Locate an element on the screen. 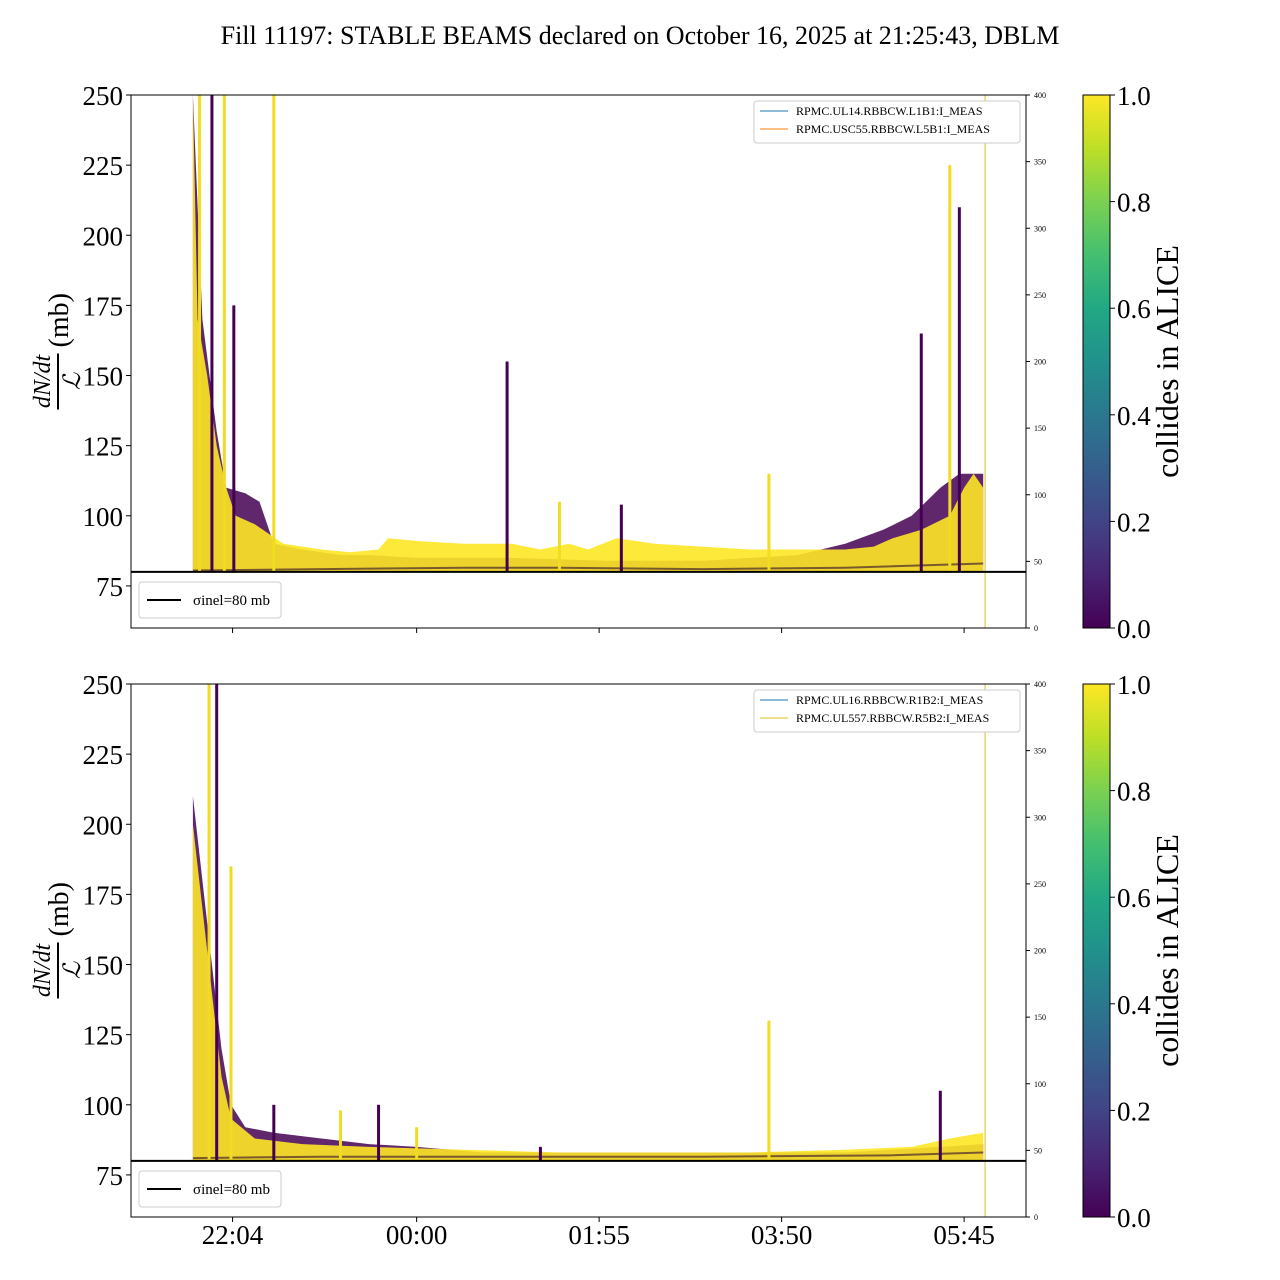 This screenshot has width=1280, height=1280. legend-entry: RPMC.UL557.RBBCW.R5B2:I_MEAS is located at coordinates (892, 718).